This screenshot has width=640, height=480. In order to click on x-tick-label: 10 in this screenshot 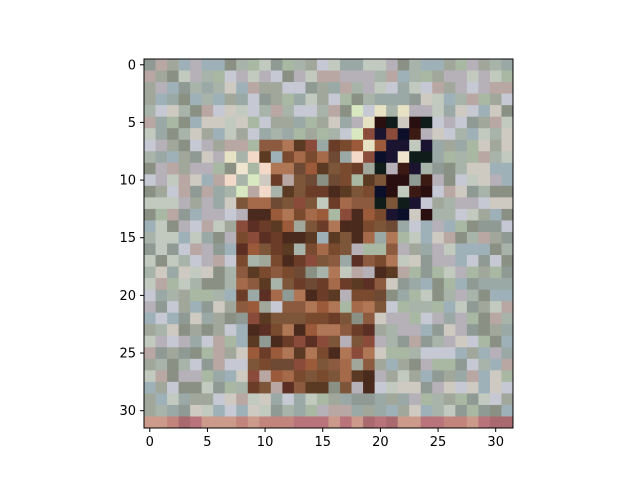, I will do `click(265, 442)`.